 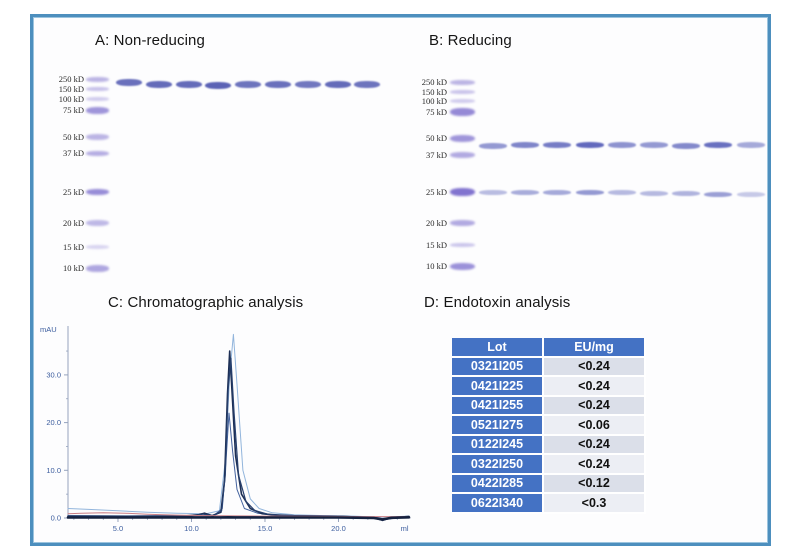 I want to click on table-header-cell: Lot, so click(x=498, y=348).